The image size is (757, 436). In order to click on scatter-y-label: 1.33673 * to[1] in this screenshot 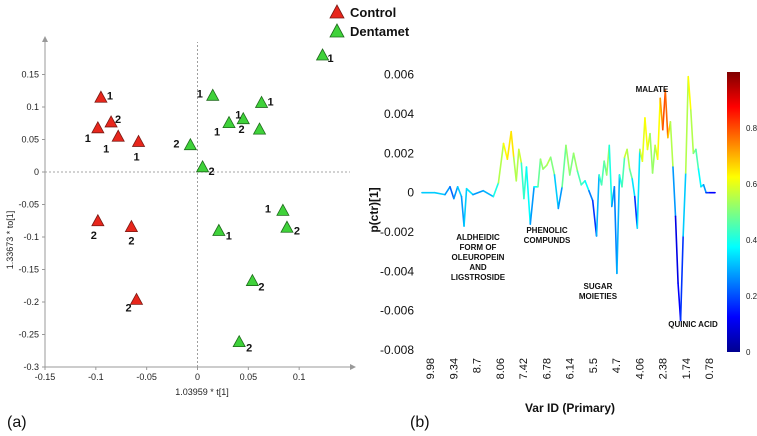, I will do `click(10, 240)`.